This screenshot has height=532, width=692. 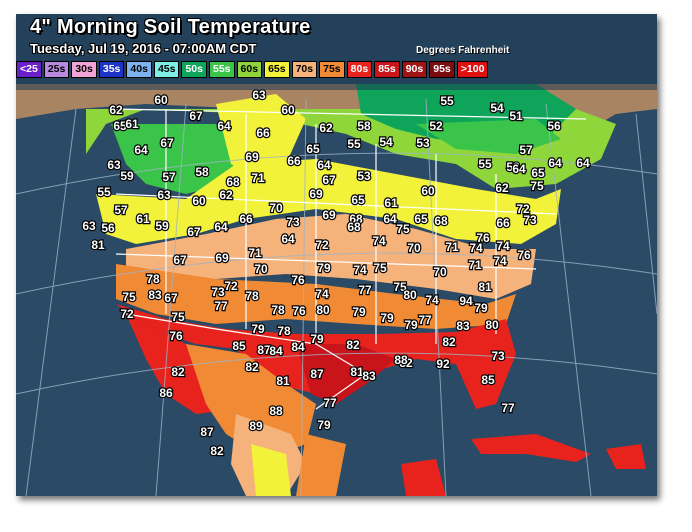 I want to click on region-65s-rockies, so click(x=261, y=136).